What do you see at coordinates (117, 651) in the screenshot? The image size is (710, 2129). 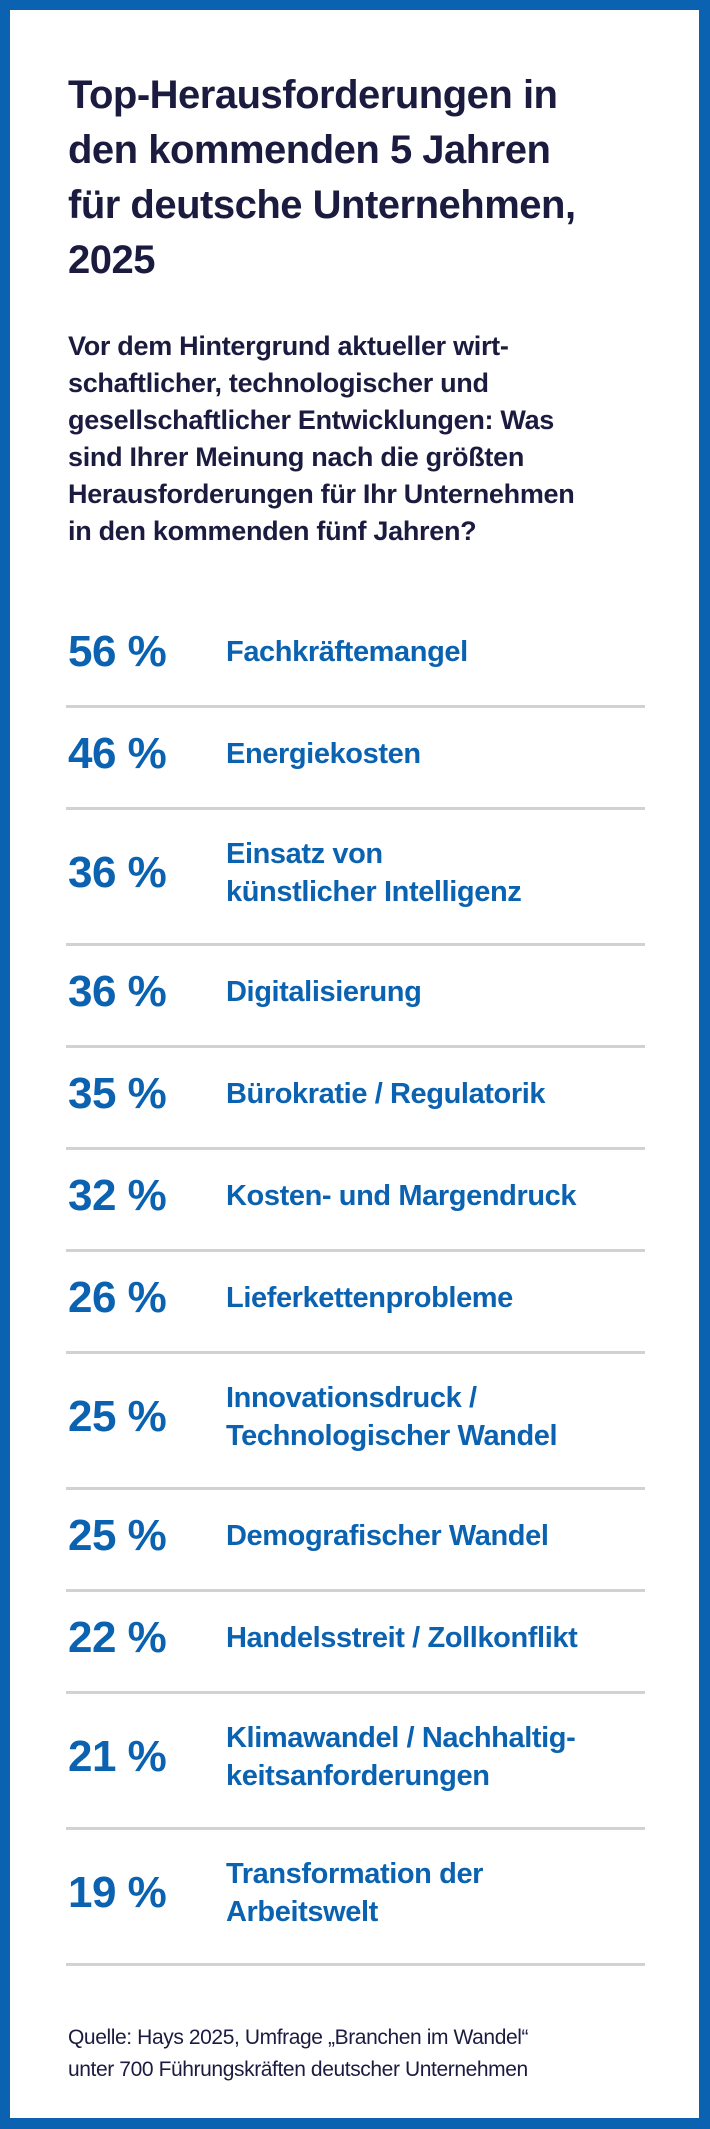 I see `item-percentage: 56 %` at bounding box center [117, 651].